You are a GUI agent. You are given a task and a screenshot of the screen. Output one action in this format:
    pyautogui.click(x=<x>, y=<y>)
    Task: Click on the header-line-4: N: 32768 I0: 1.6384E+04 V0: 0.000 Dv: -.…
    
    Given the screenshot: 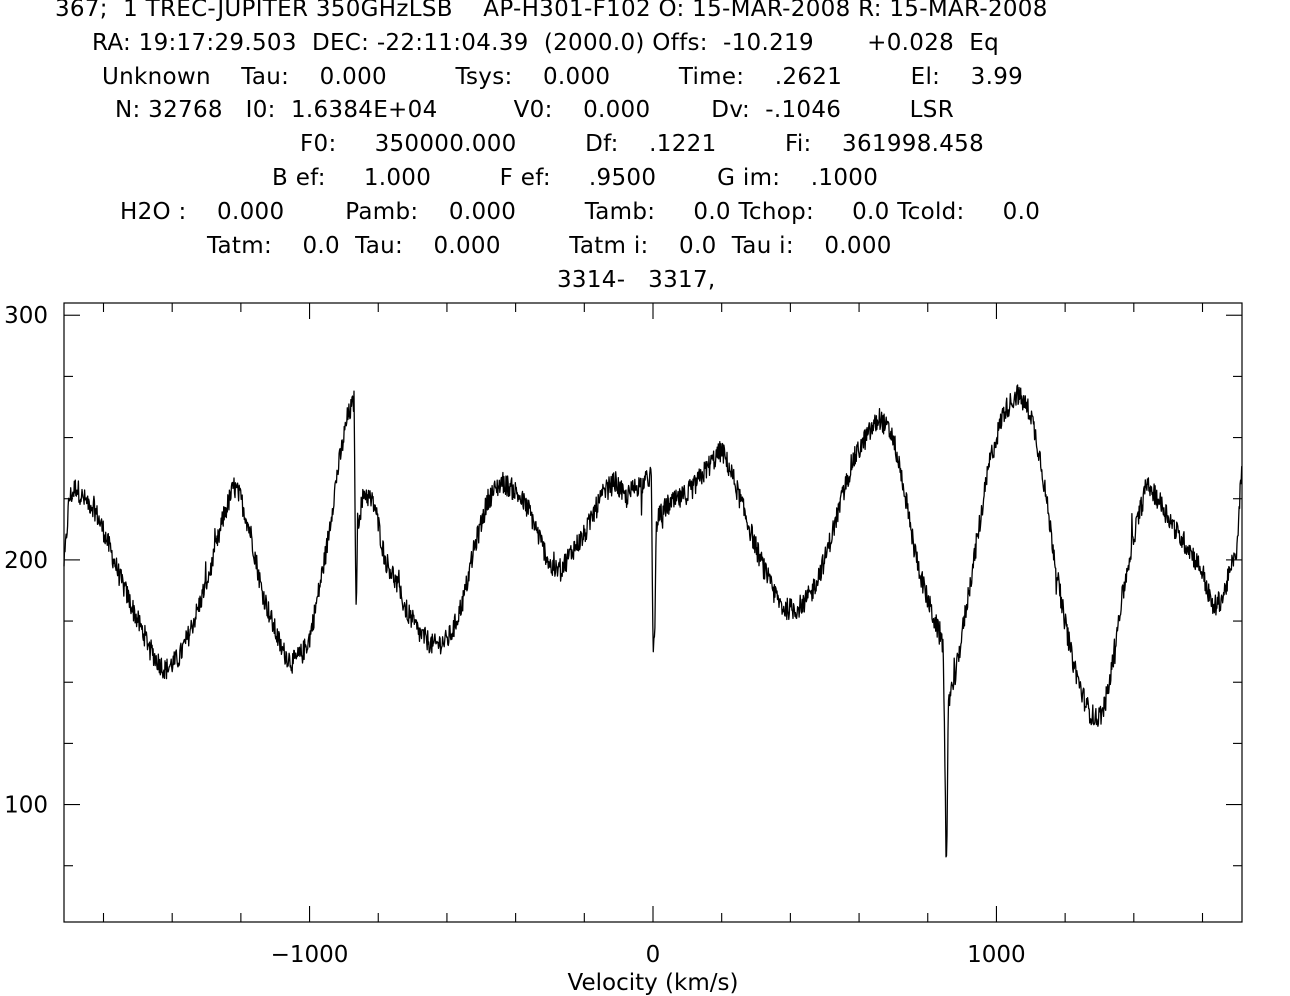 What is the action you would take?
    pyautogui.click(x=534, y=110)
    